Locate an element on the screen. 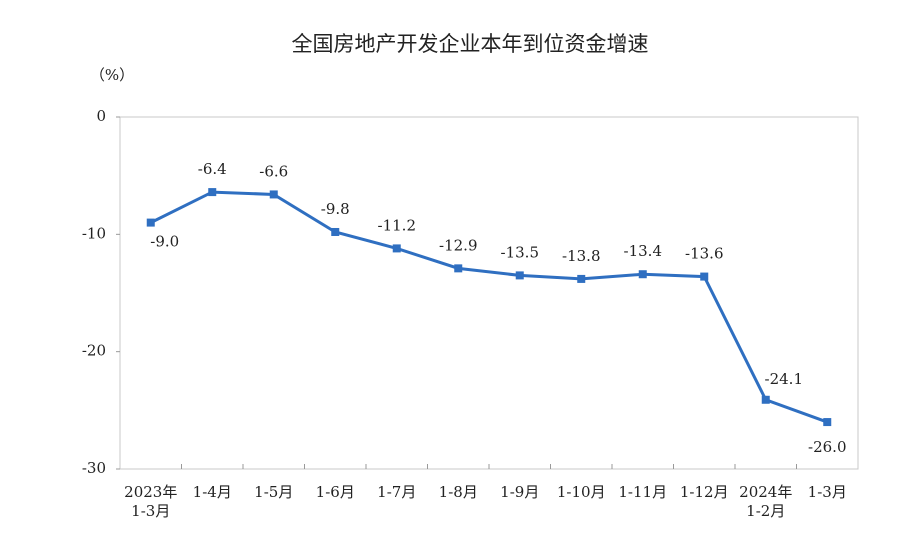 The height and width of the screenshot is (553, 900). data-label: -11.2 is located at coordinates (397, 225).